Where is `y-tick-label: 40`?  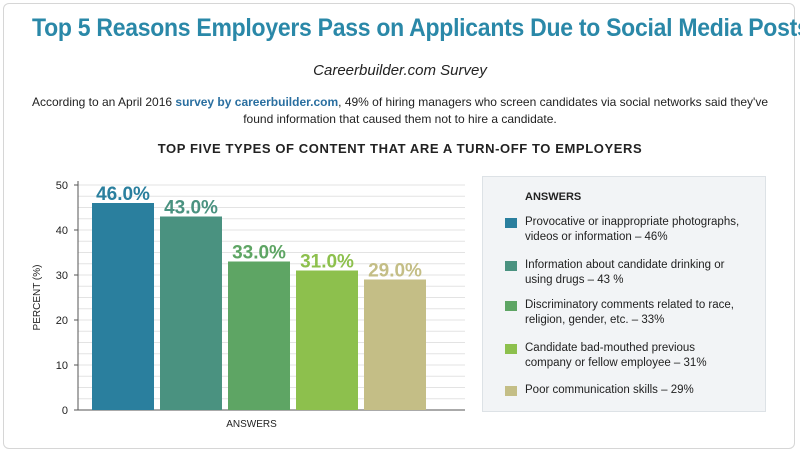 y-tick-label: 40 is located at coordinates (62, 231).